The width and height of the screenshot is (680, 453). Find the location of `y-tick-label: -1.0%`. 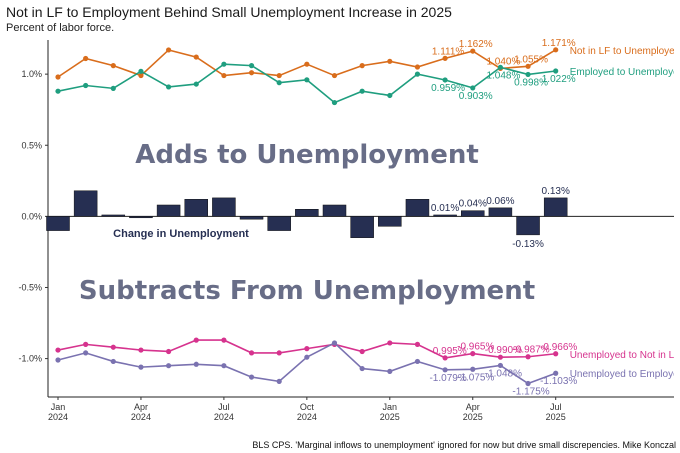

y-tick-label: -1.0% is located at coordinates (30, 359).